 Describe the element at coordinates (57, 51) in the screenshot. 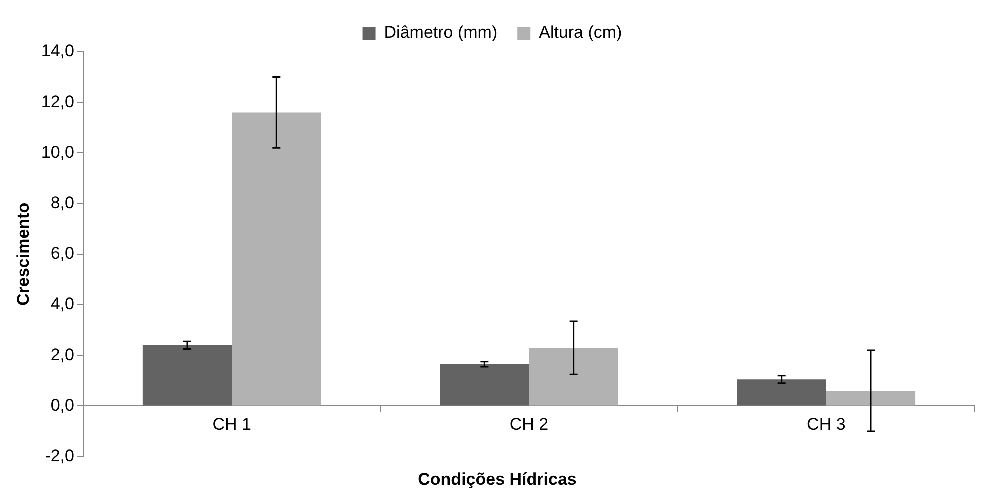

I see `y-tick-label: 14,0` at that location.